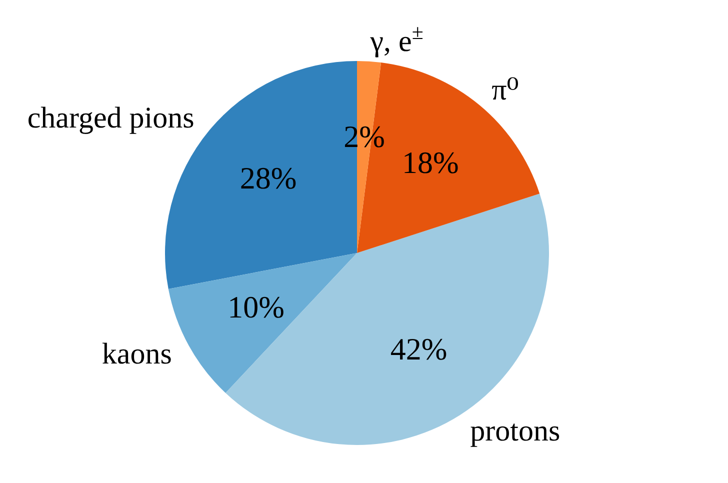  What do you see at coordinates (505, 89) in the screenshot?
I see `slice-label: π⁰` at bounding box center [505, 89].